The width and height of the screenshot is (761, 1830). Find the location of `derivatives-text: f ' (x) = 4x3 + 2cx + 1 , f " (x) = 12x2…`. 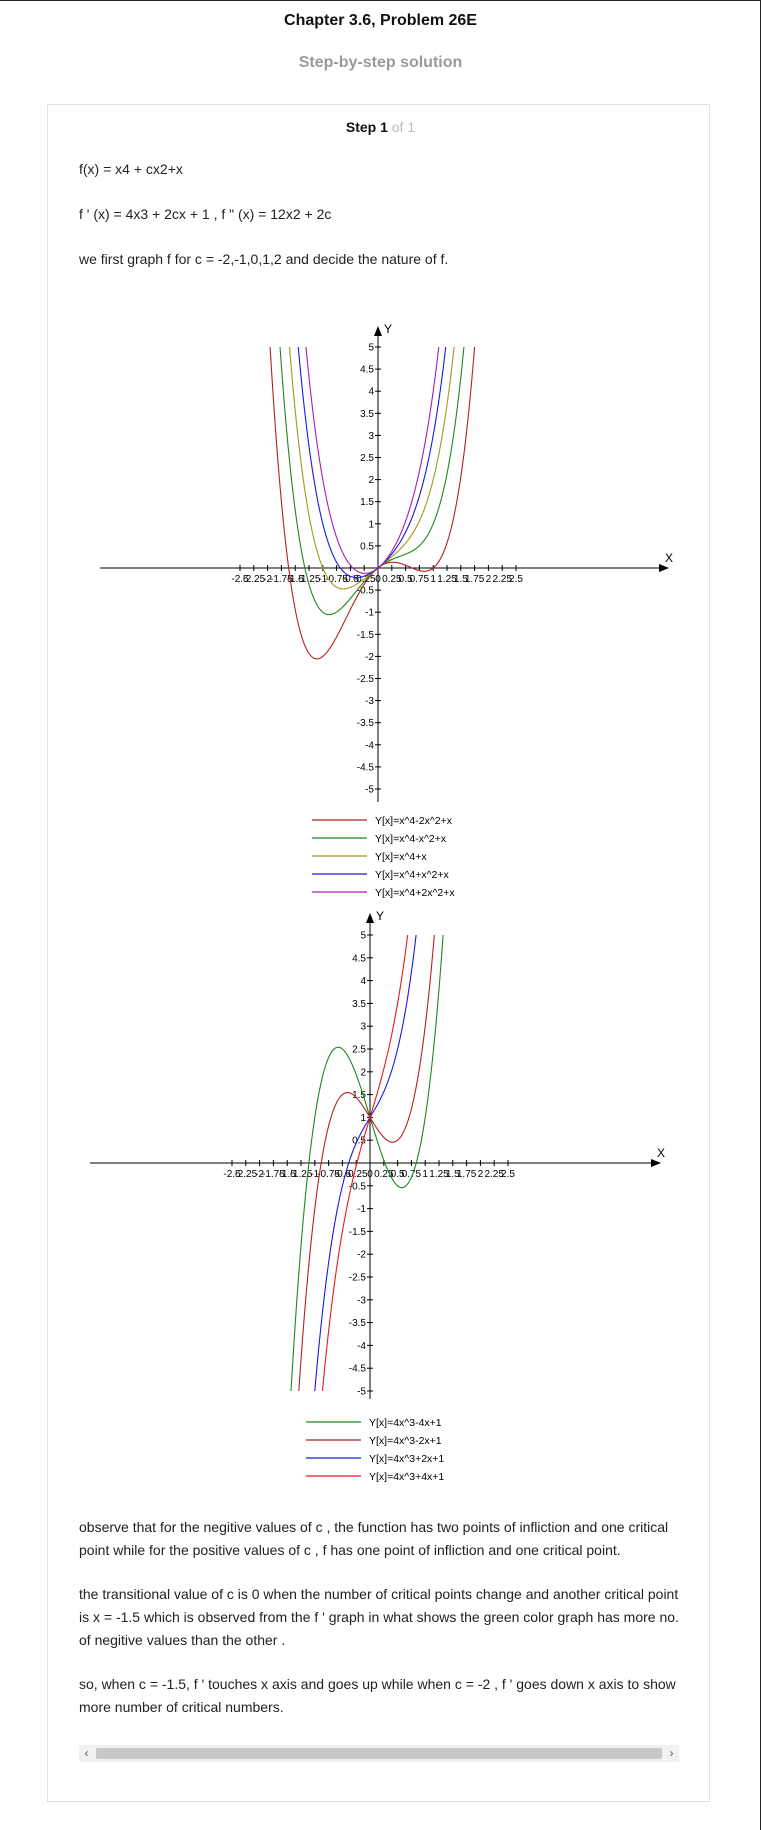

derivatives-text: f ' (x) = 4x3 + 2cx + 1 , f " (x) = 12x2… is located at coordinates (205, 214).